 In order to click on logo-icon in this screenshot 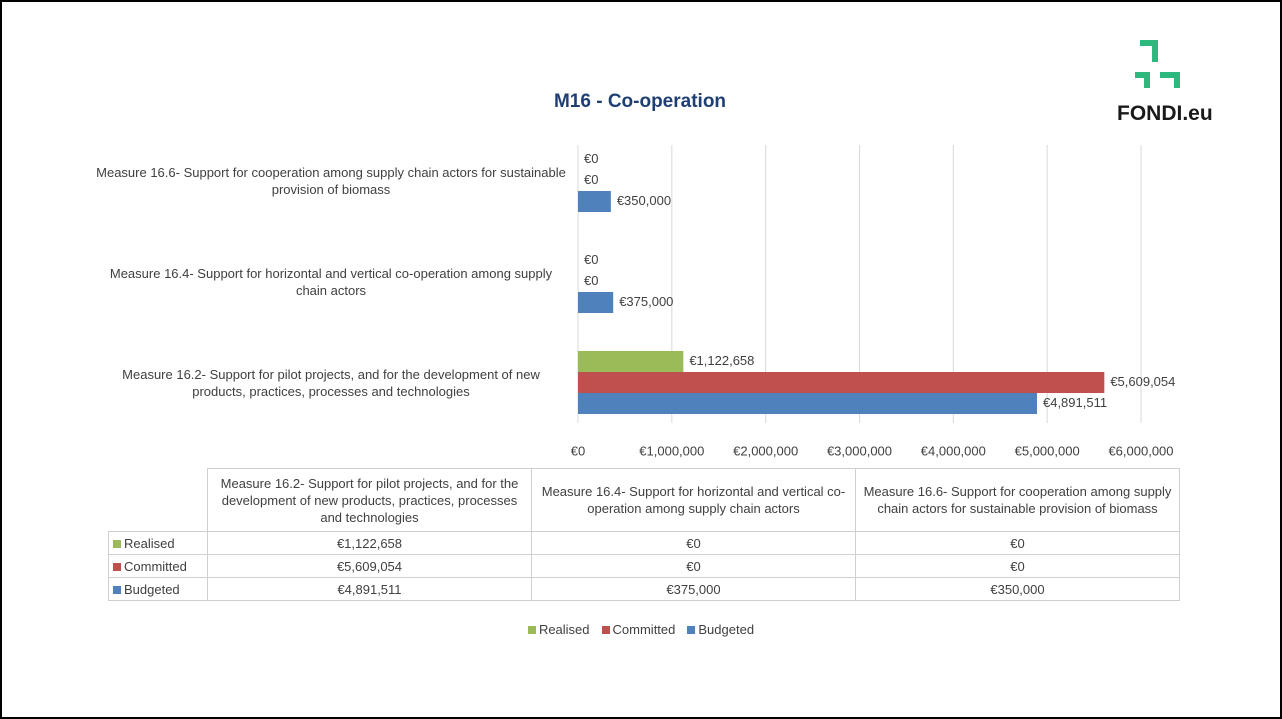, I will do `click(1157, 64)`.